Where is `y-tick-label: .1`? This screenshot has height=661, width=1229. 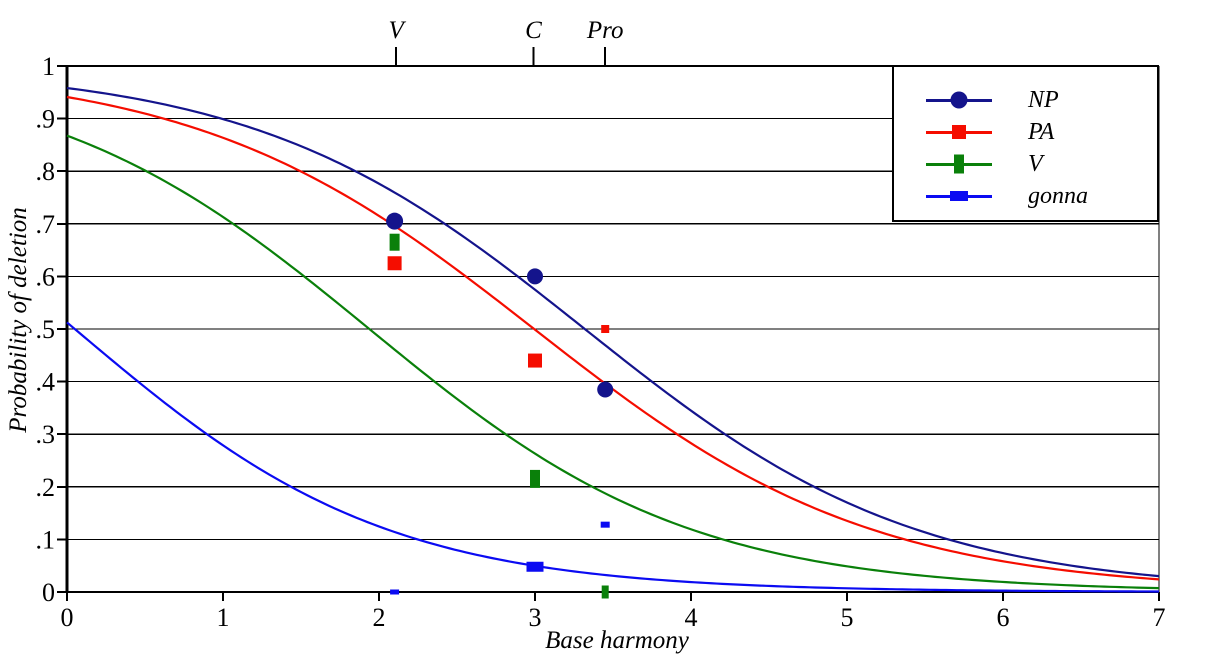
y-tick-label: .1 is located at coordinates (46, 539).